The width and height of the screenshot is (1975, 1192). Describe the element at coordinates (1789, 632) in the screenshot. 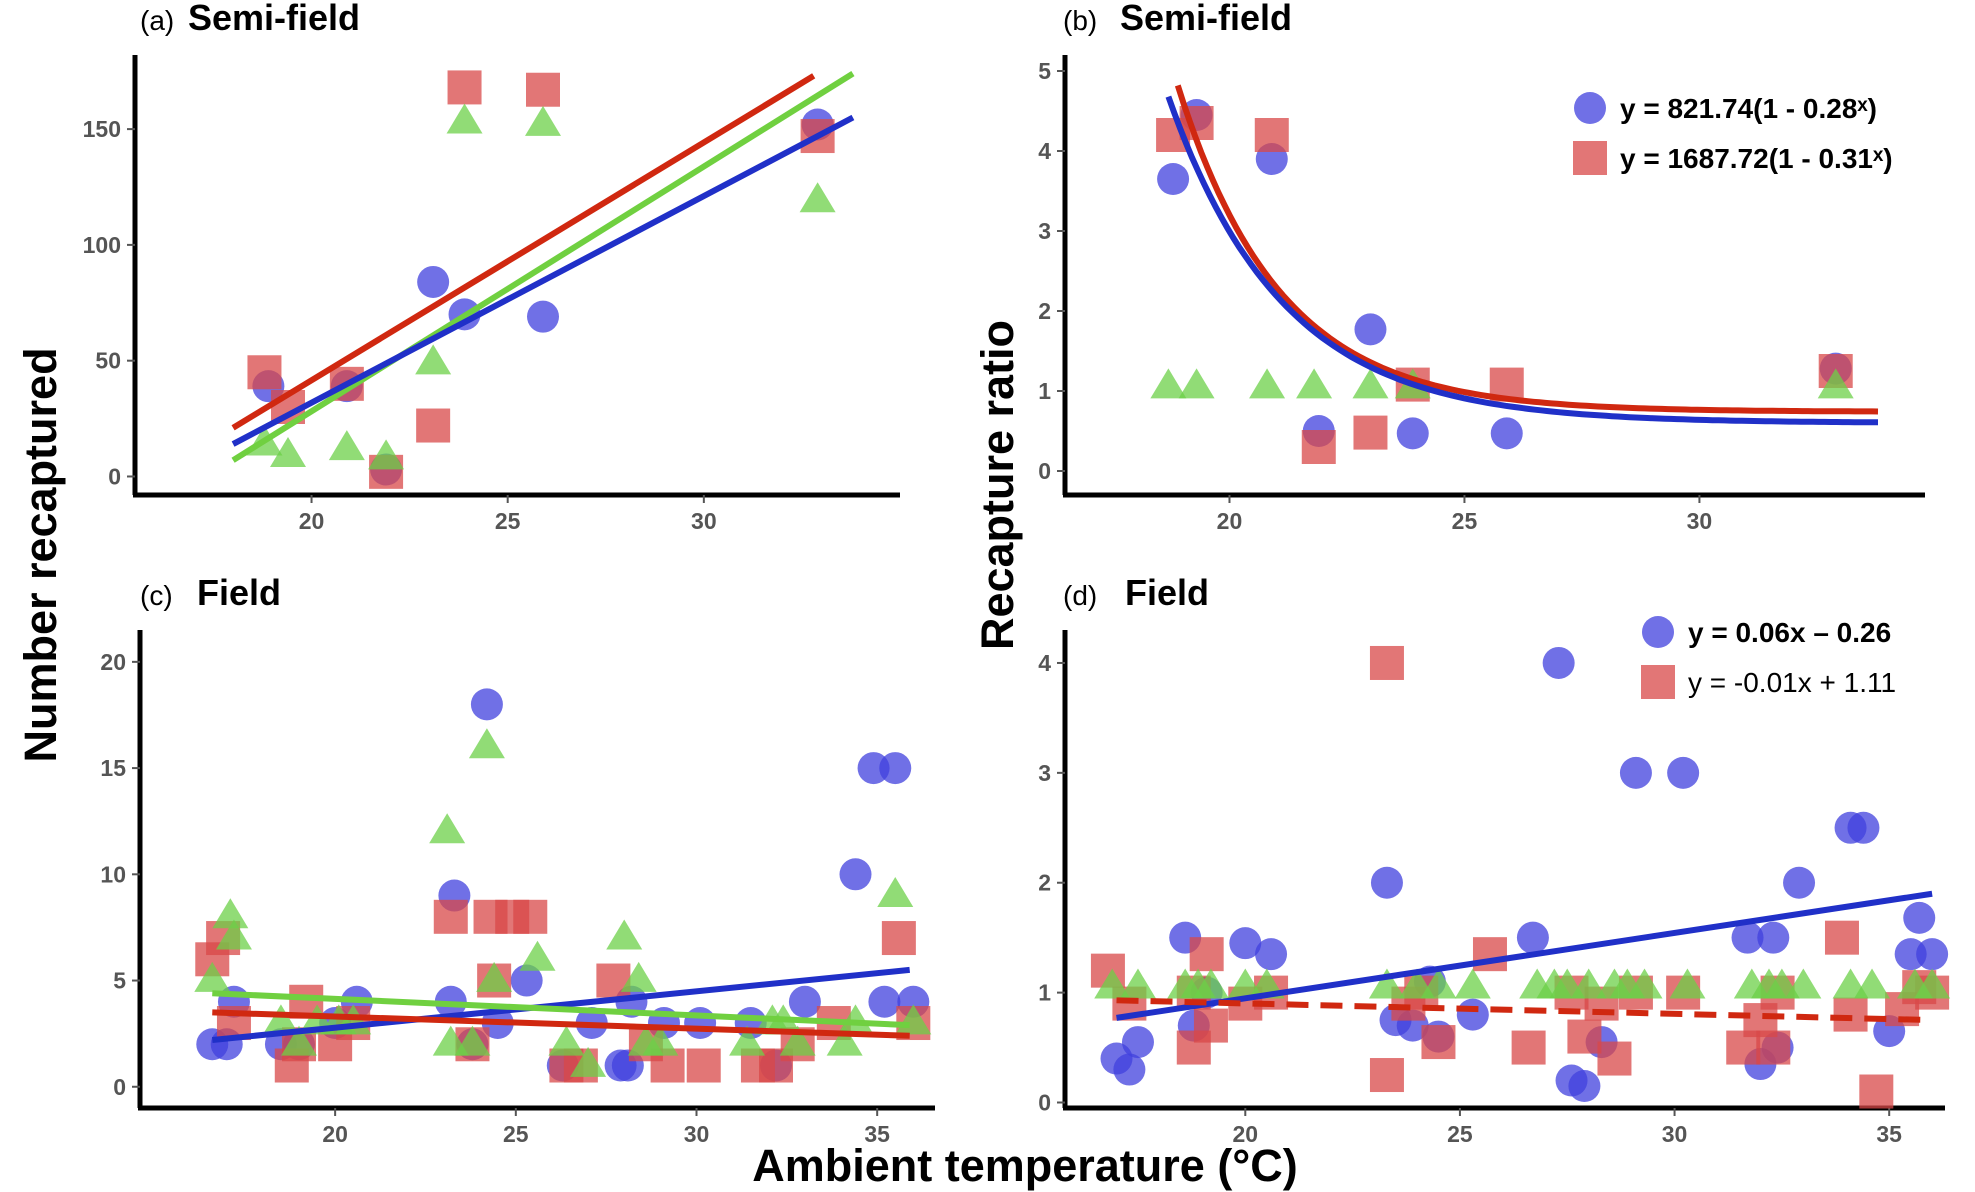

I see `legend-label: y = 0.06x – 0.26` at that location.